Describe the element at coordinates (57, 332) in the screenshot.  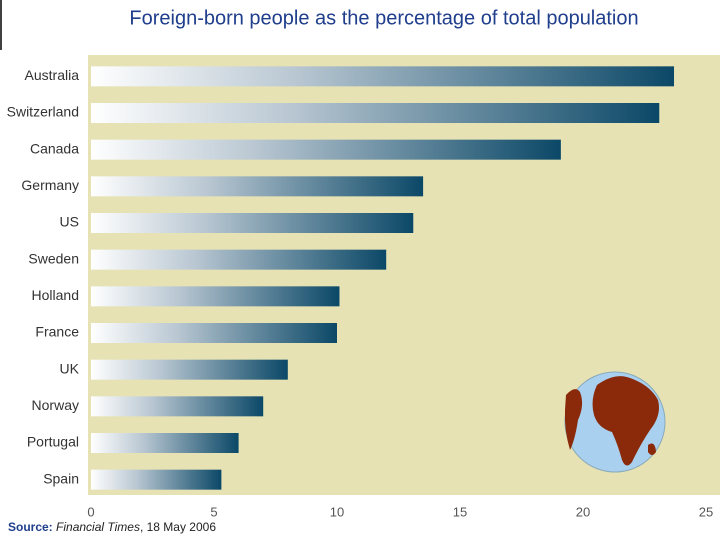
I see `y-tick-label: France` at that location.